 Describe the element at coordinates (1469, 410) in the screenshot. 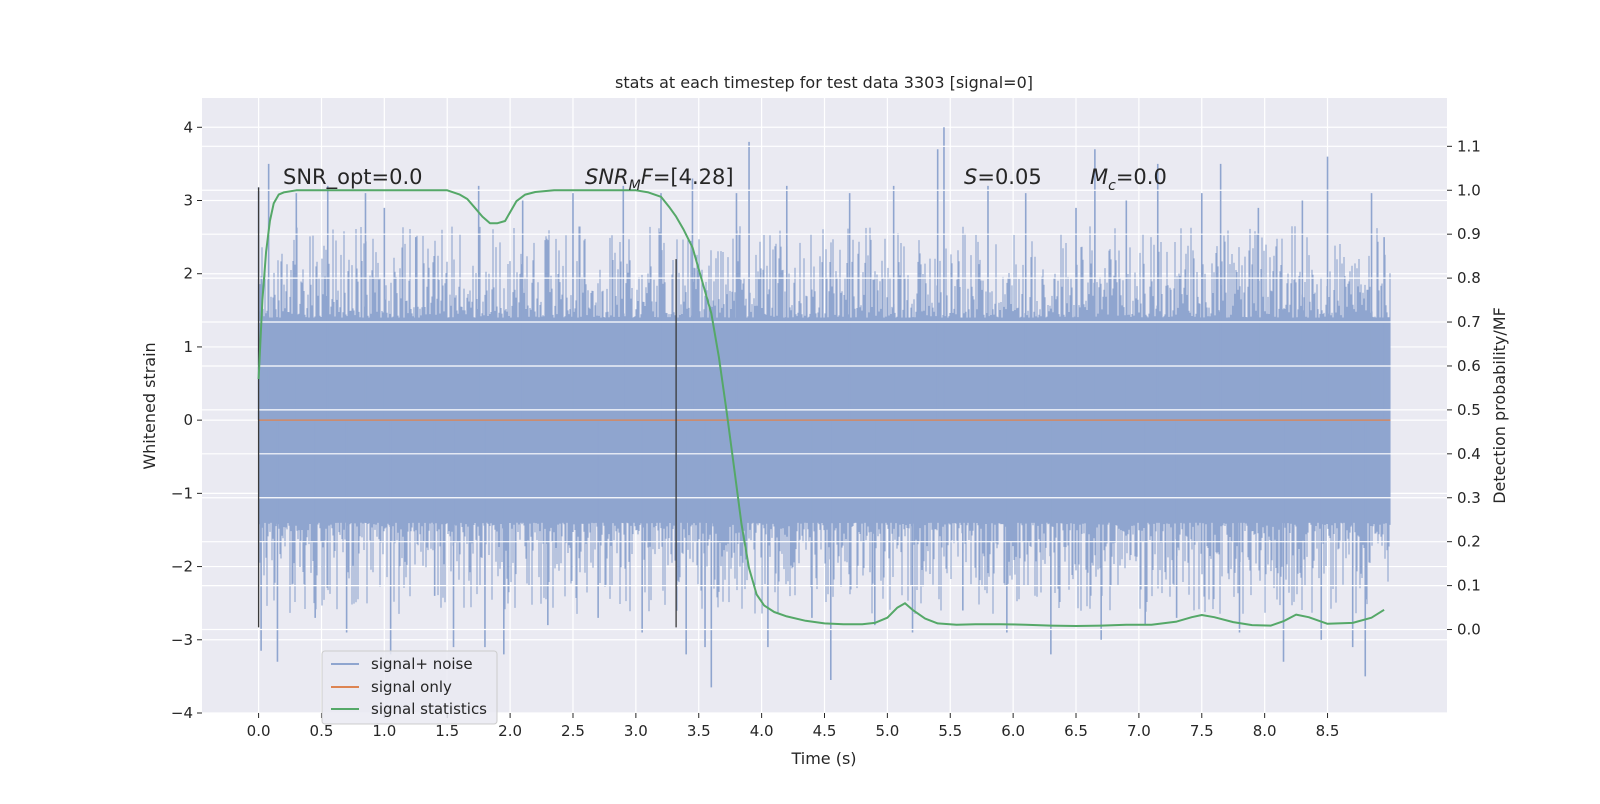

I see `y-right-tick-label: 0.5` at that location.